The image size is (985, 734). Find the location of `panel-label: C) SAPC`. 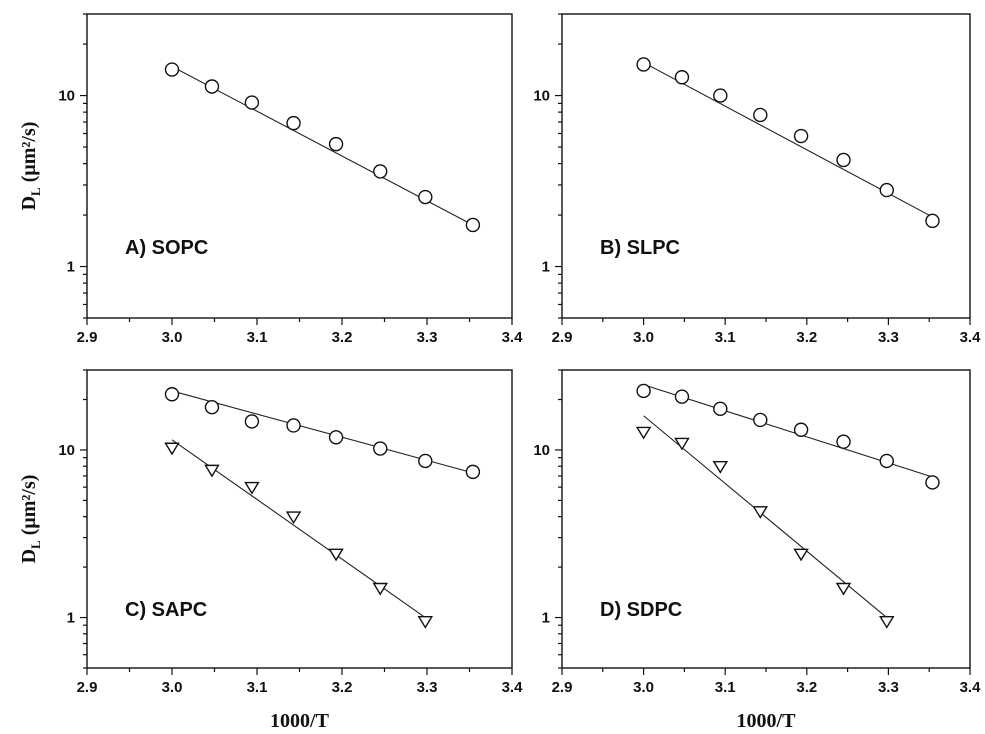

panel-label: C) SAPC is located at coordinates (166, 610).